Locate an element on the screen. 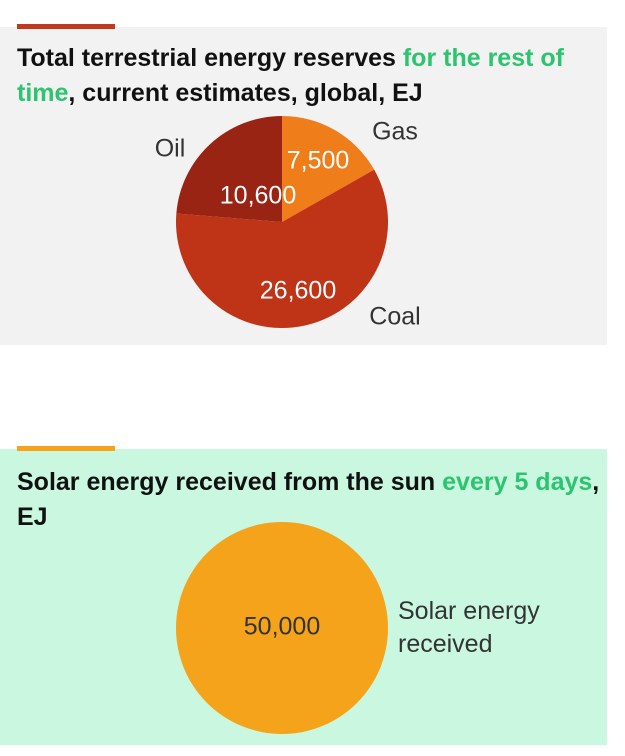  chart: 50,000 is located at coordinates (282, 628).